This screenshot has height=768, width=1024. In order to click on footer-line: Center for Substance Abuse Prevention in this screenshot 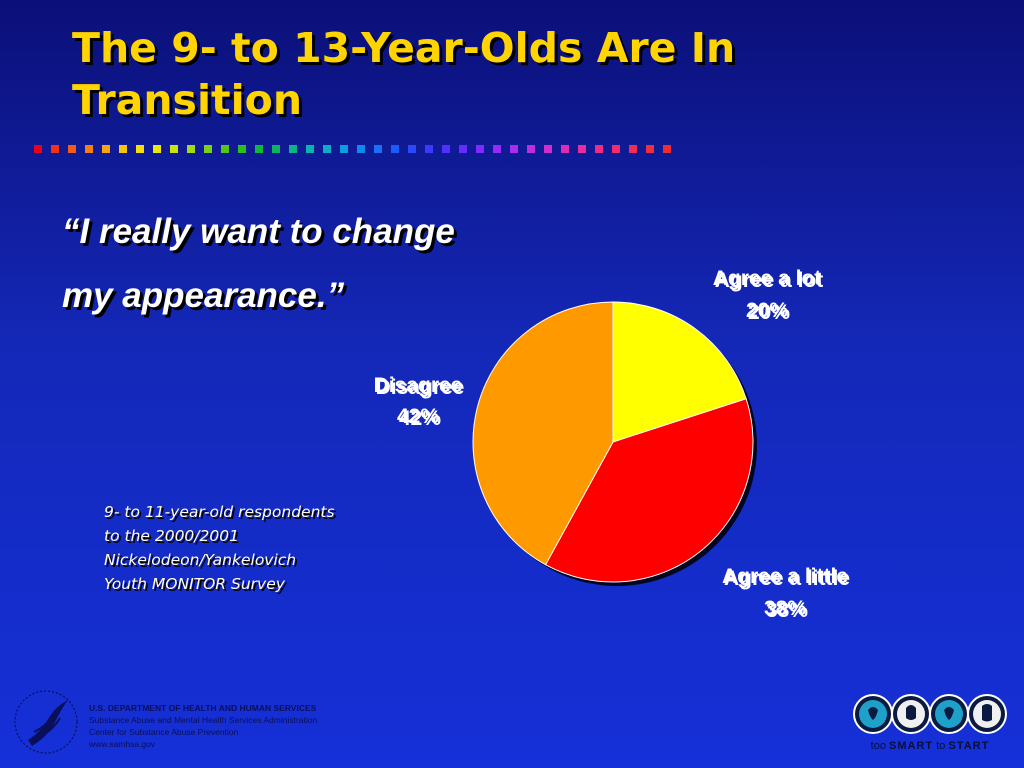, I will do `click(164, 732)`.